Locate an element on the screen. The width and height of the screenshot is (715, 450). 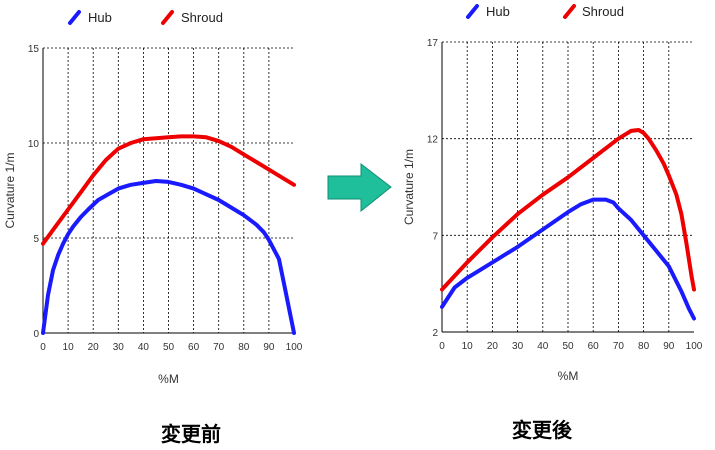
y-tick-label: 15 is located at coordinates (34, 49).